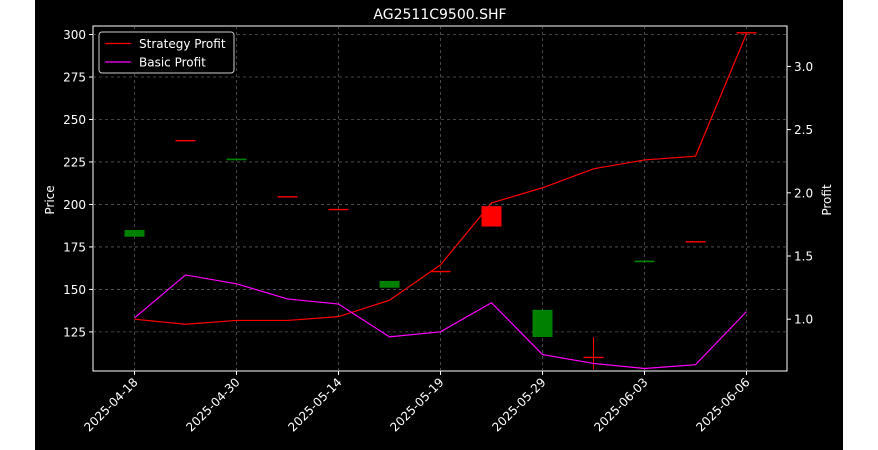 The width and height of the screenshot is (878, 450). I want to click on y-left-tick-label: 200, so click(74, 205).